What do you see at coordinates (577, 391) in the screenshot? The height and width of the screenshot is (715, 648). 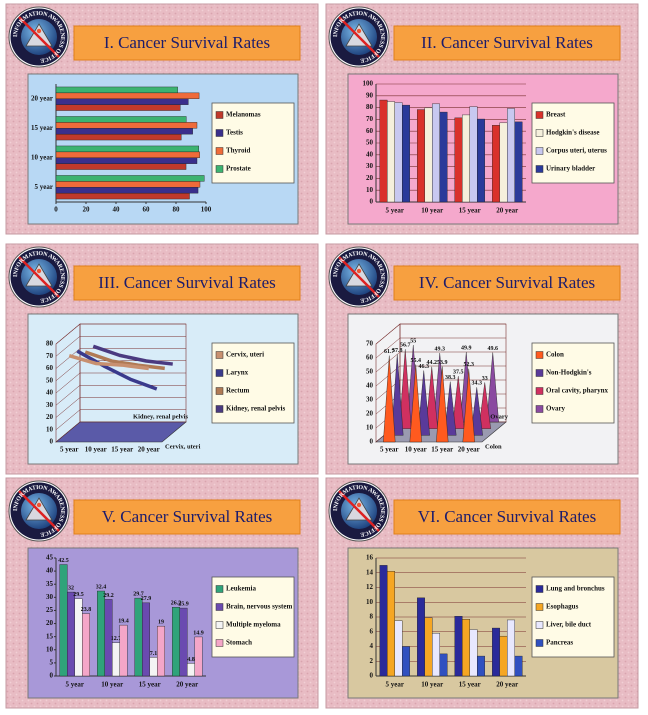 I see `legend-label: Oral cavity, pharynx` at bounding box center [577, 391].